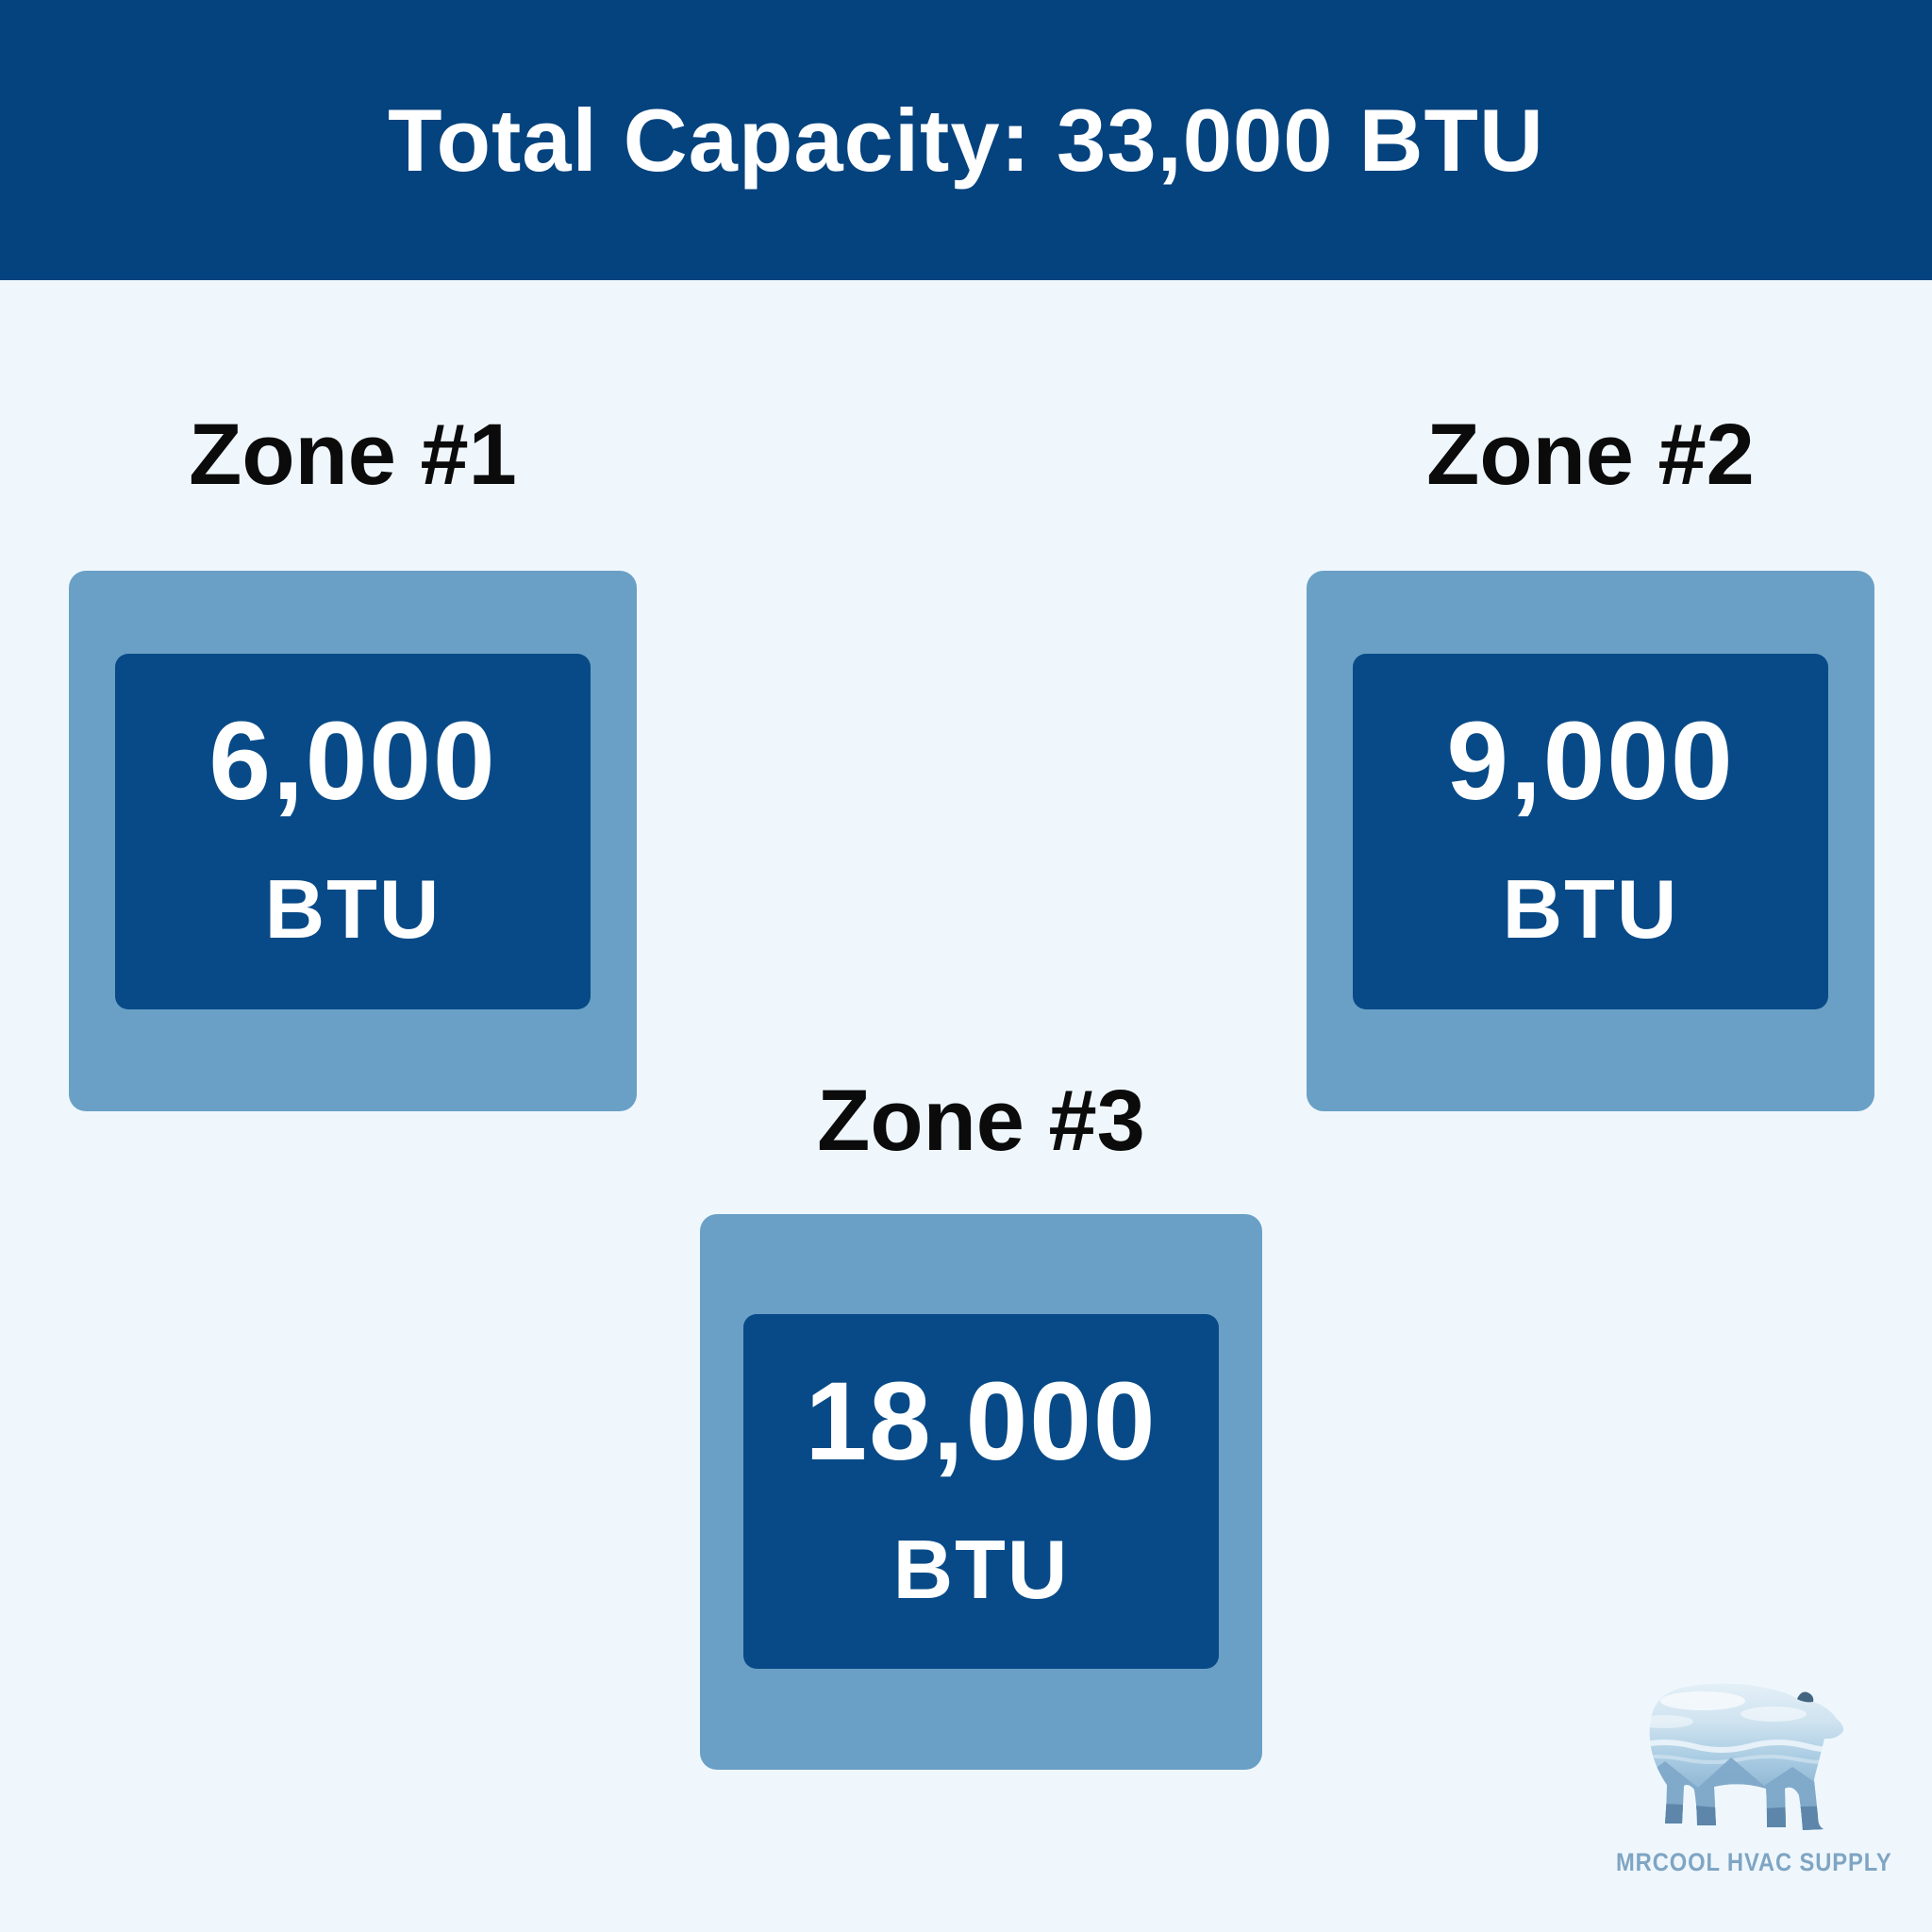 This screenshot has width=1932, height=1932. What do you see at coordinates (1591, 832) in the screenshot?
I see `zone-2-value-card: 9,000 BTU` at bounding box center [1591, 832].